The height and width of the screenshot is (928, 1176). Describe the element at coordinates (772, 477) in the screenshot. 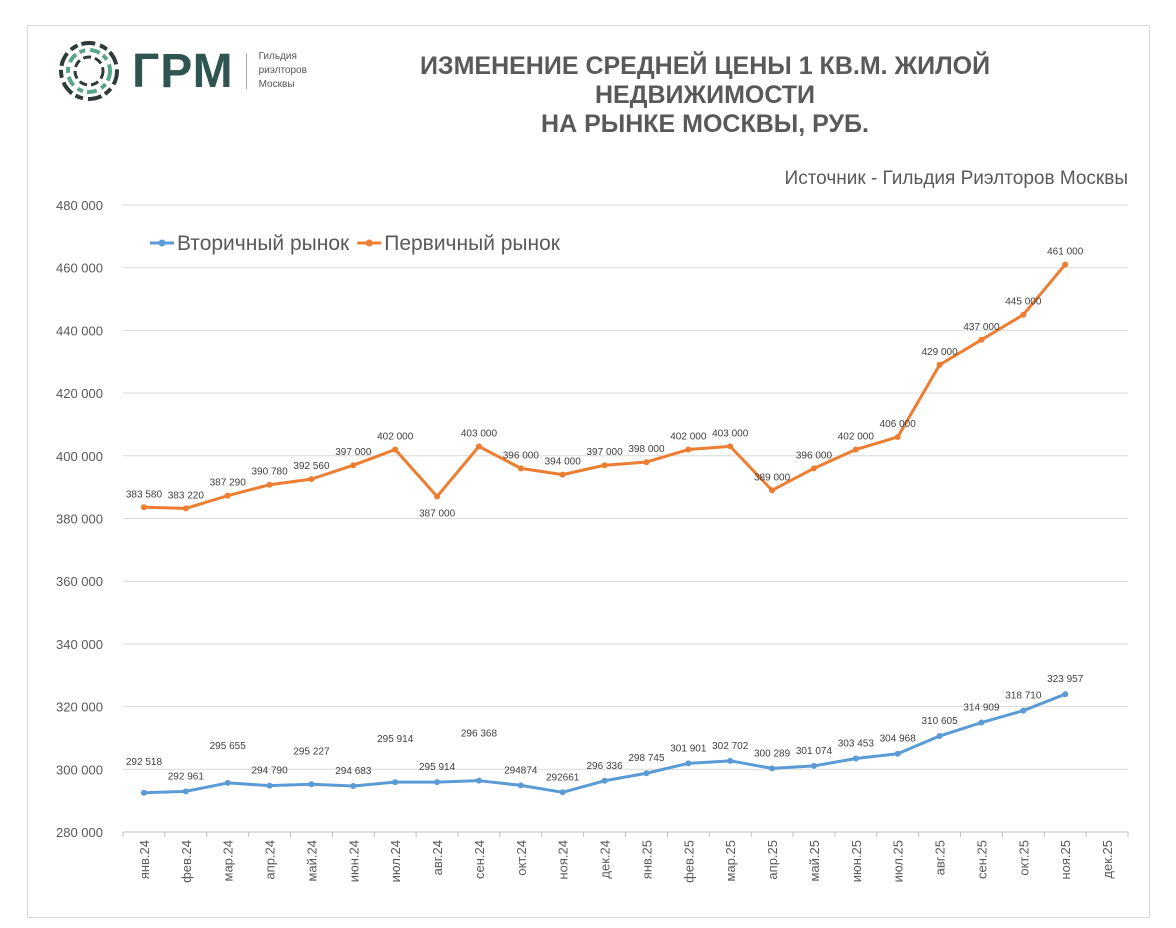

I see `data-label: 389 000` at that location.